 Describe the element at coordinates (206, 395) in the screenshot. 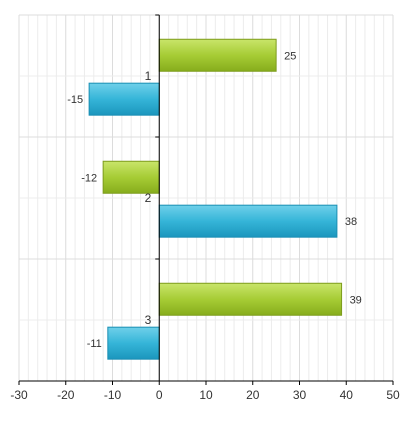

I see `x-tick-label: 10` at that location.